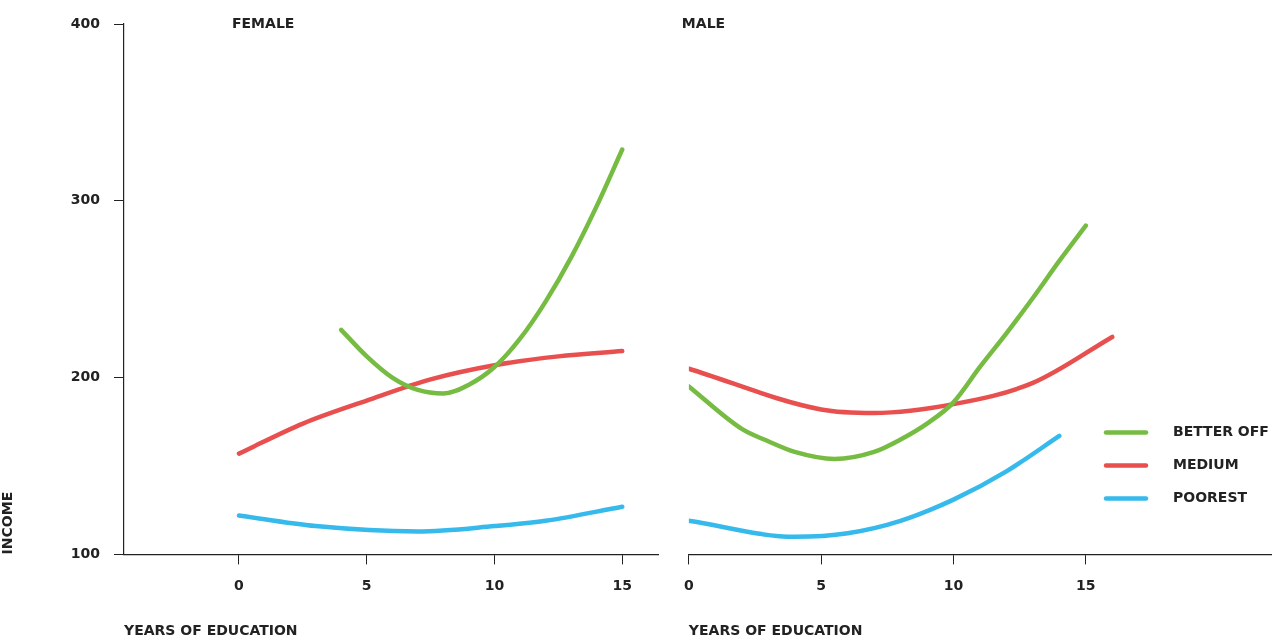  What do you see at coordinates (703, 22) in the screenshot?
I see `chart-title: MALE` at bounding box center [703, 22].